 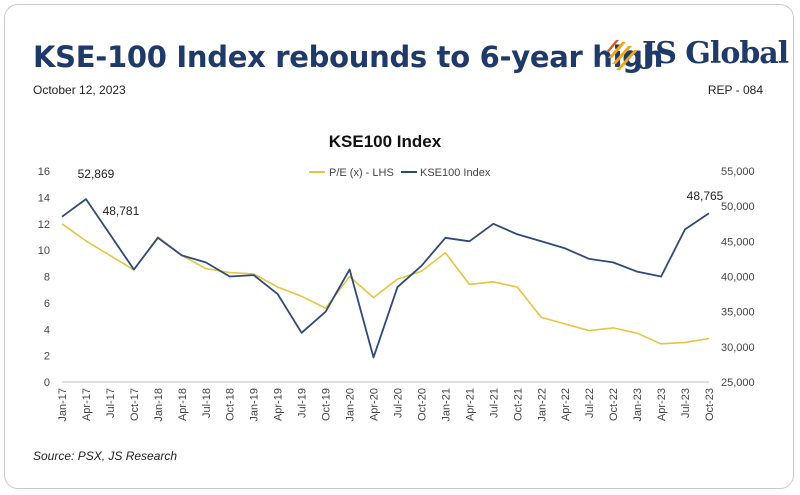 I want to click on x-tick-label: Jan-20, so click(x=351, y=405).